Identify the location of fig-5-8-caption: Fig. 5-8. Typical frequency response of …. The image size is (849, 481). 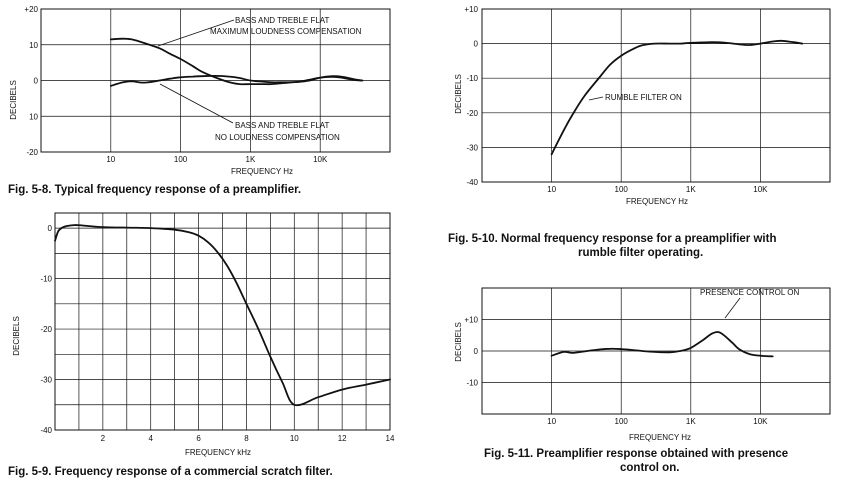
(154, 190).